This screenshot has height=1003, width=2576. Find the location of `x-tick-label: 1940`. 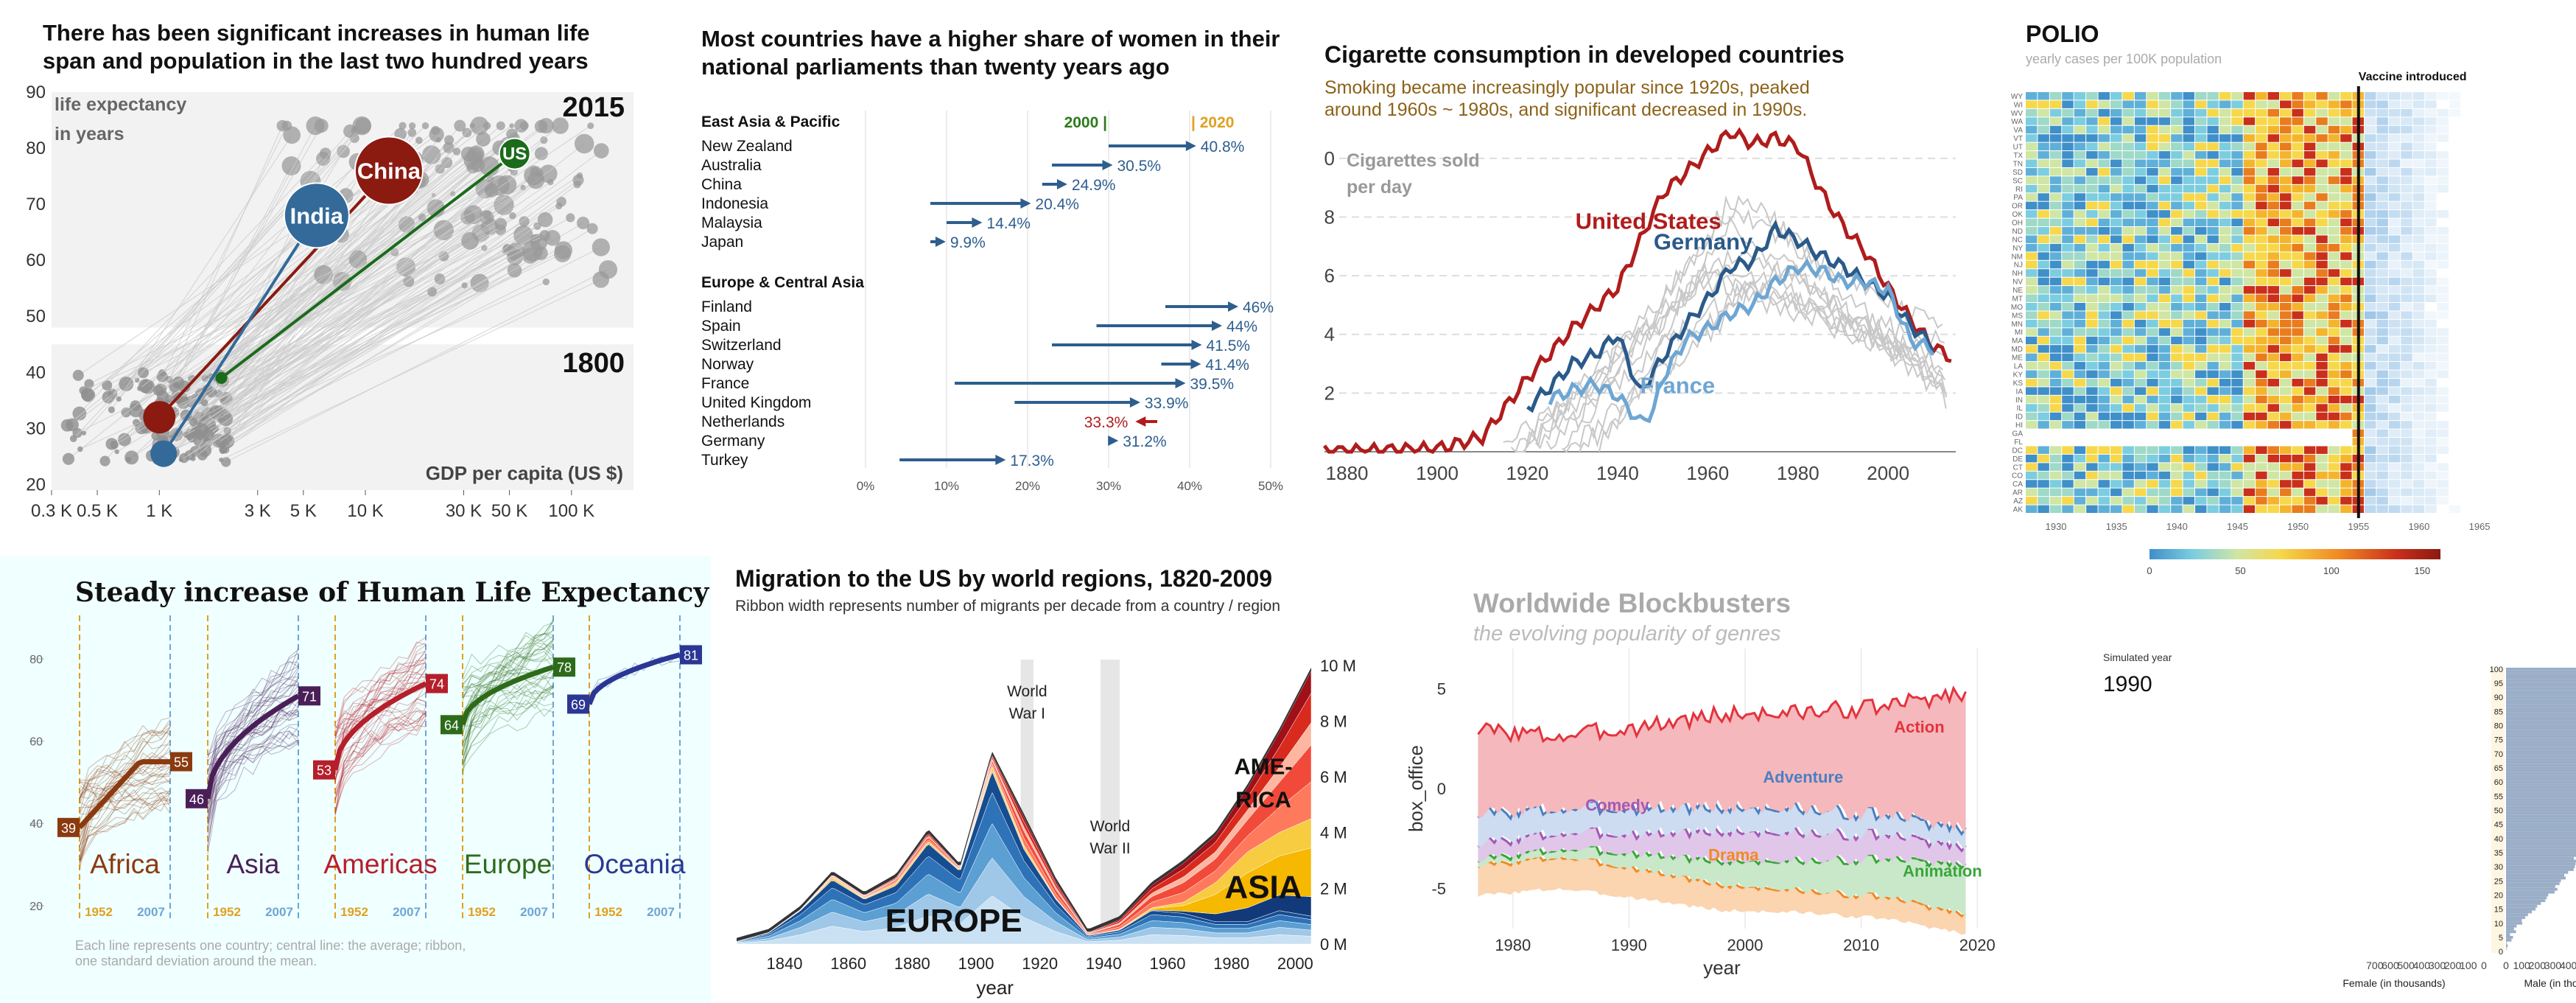

x-tick-label: 1940 is located at coordinates (1617, 473).